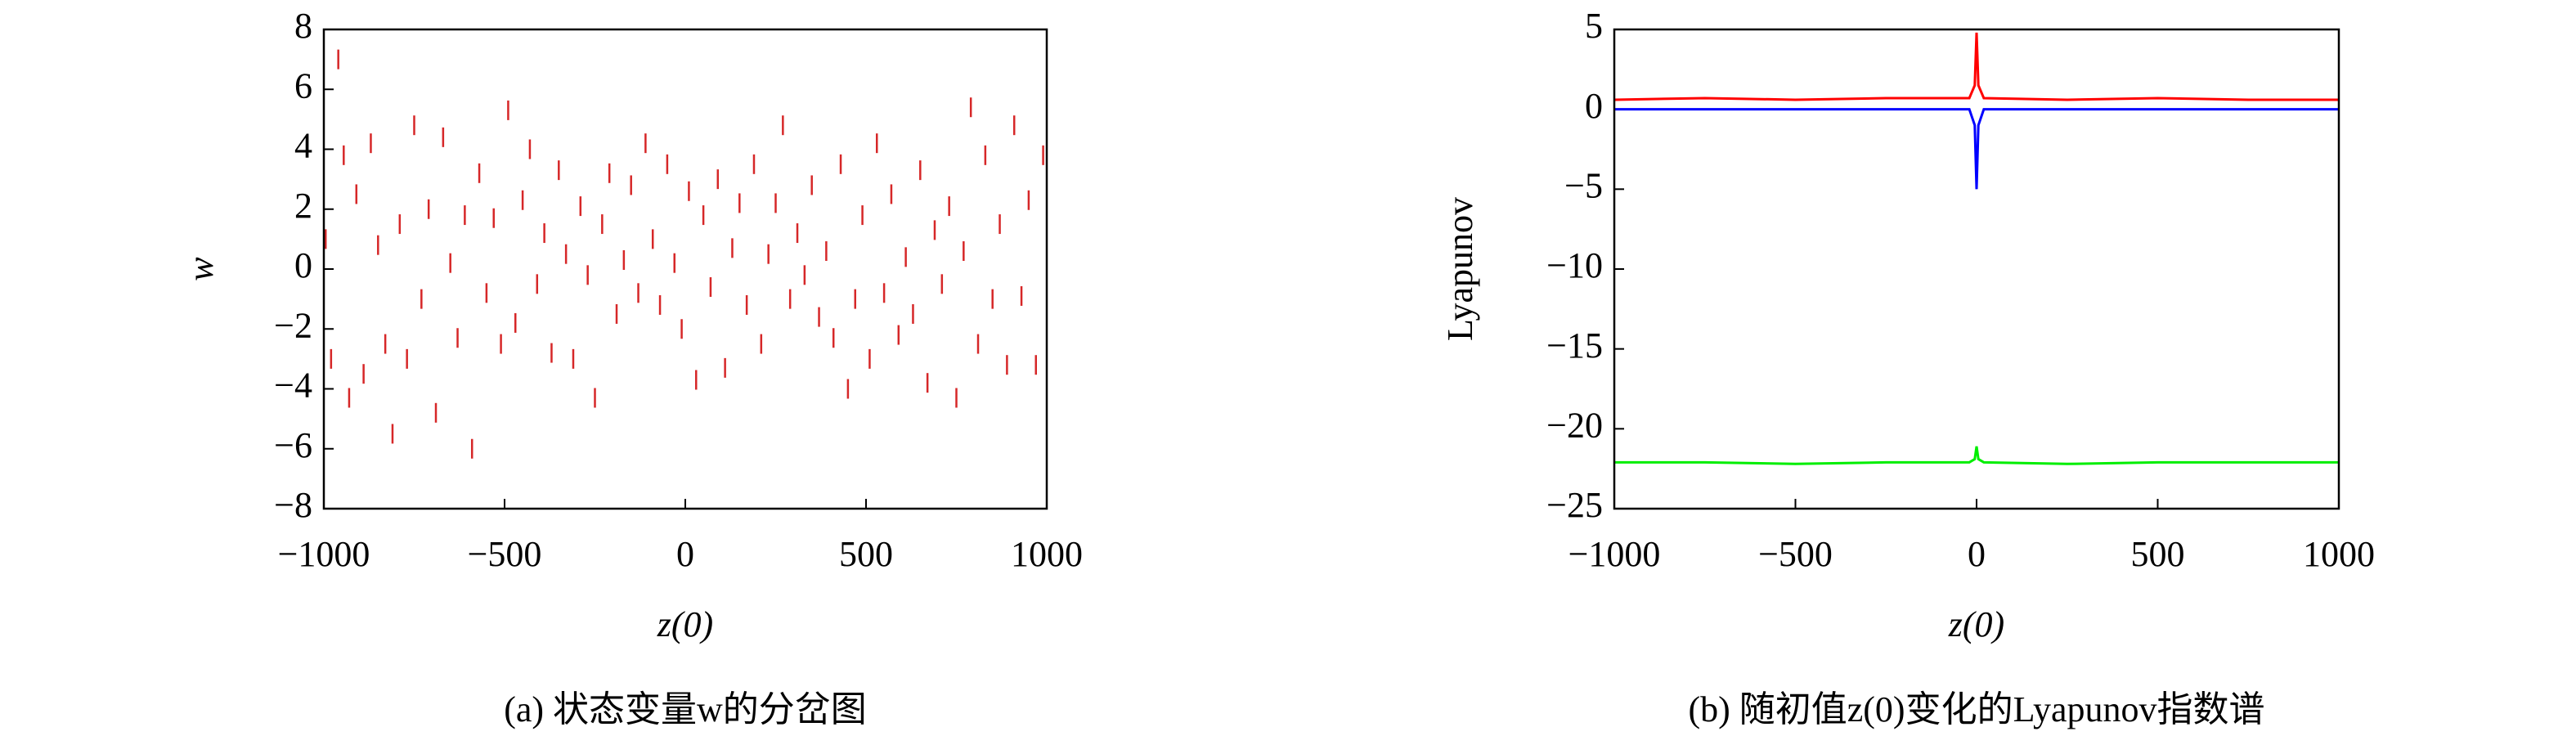 The image size is (2576, 745). Describe the element at coordinates (1574, 345) in the screenshot. I see `y-tick-label: −15` at that location.